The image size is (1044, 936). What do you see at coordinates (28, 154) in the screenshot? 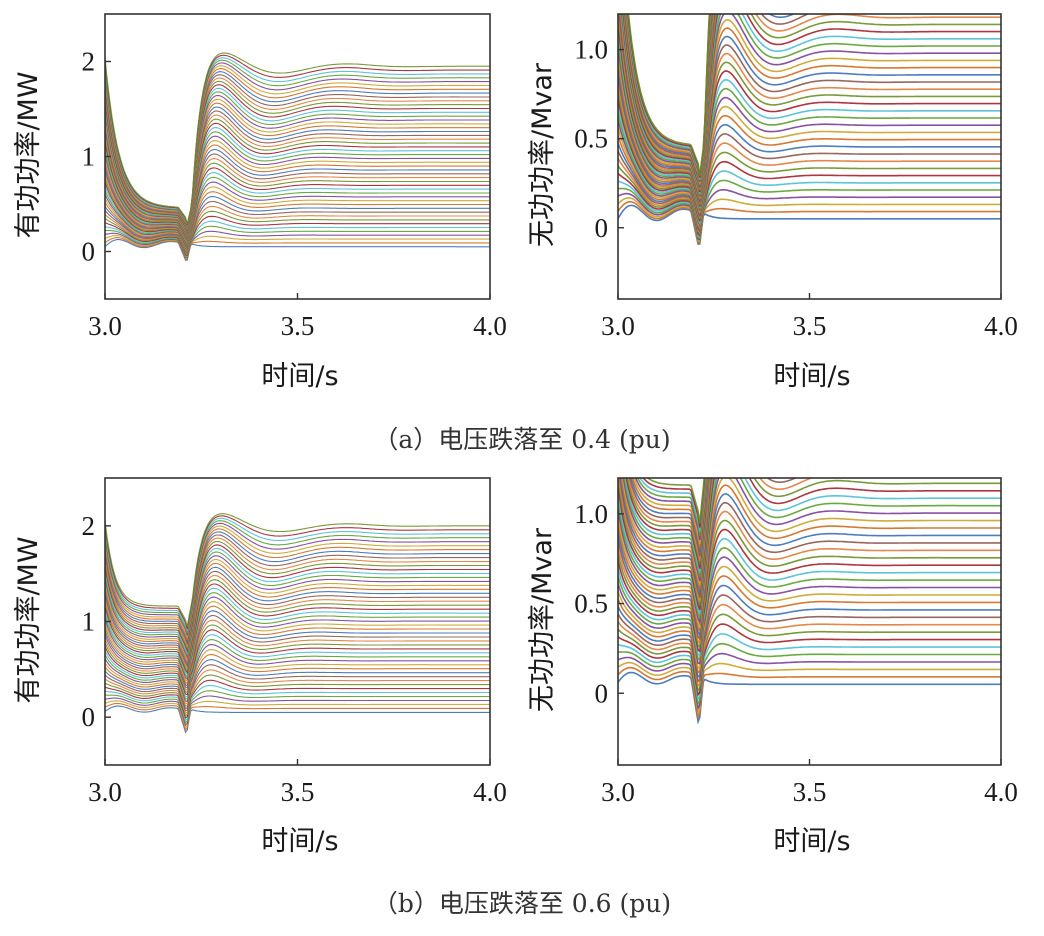
I see `y-axis-label: 有功功率/MW` at bounding box center [28, 154].